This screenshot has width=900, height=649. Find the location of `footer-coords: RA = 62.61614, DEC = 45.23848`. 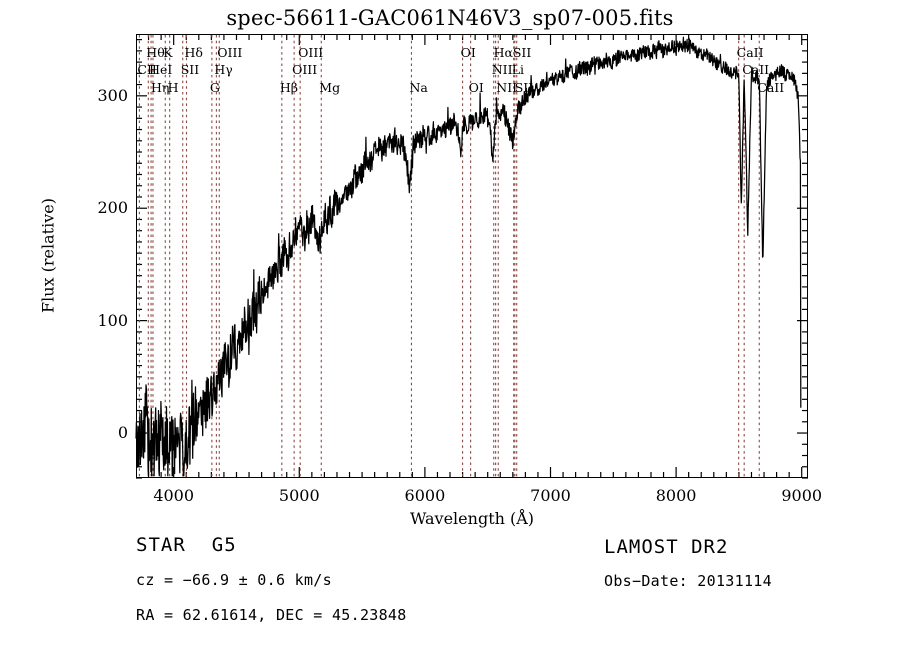

footer-coords: RA = 62.61614, DEC = 45.23848 is located at coordinates (271, 615).